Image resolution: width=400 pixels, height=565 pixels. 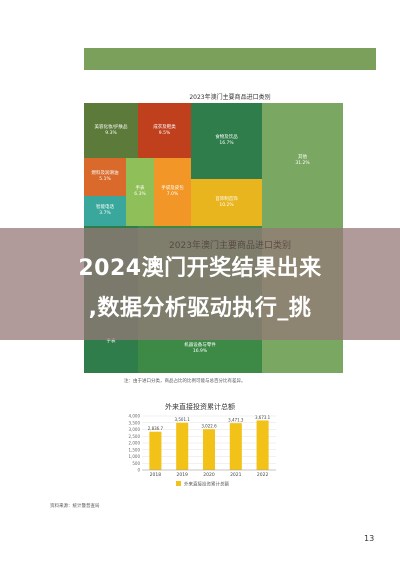 I want to click on bar-value-label: 3,022.6, so click(x=209, y=426).